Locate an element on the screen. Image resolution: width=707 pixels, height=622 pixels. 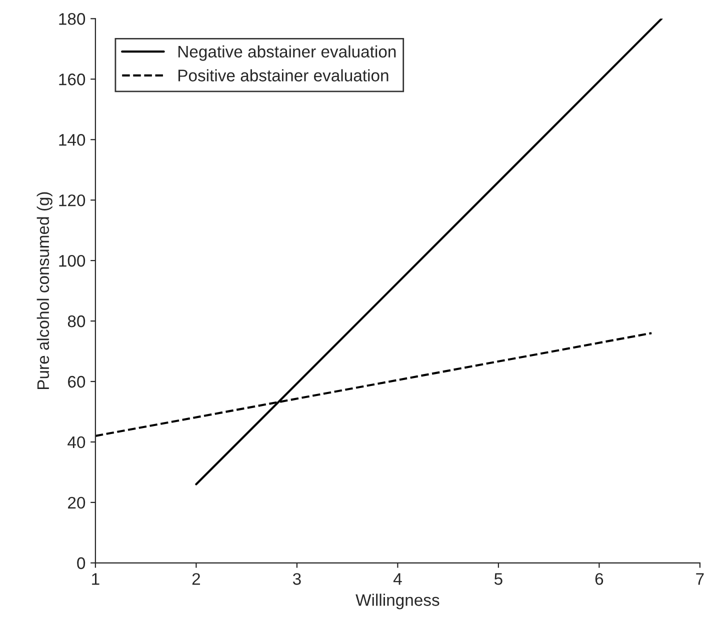
y-tick-label: 0 is located at coordinates (81, 563).